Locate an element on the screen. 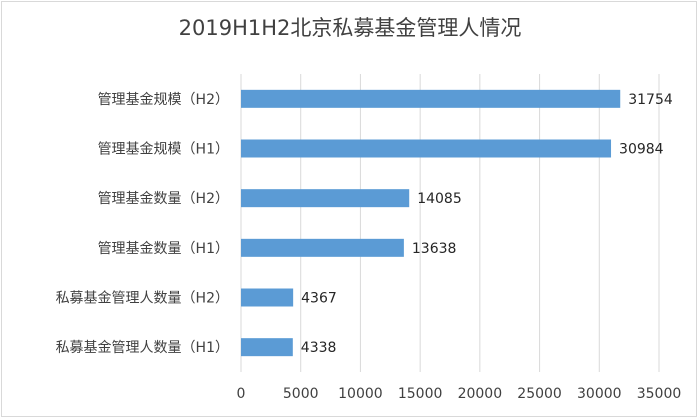 This screenshot has width=700, height=420. category-label: 管理基金规模（H1） is located at coordinates (163, 149).